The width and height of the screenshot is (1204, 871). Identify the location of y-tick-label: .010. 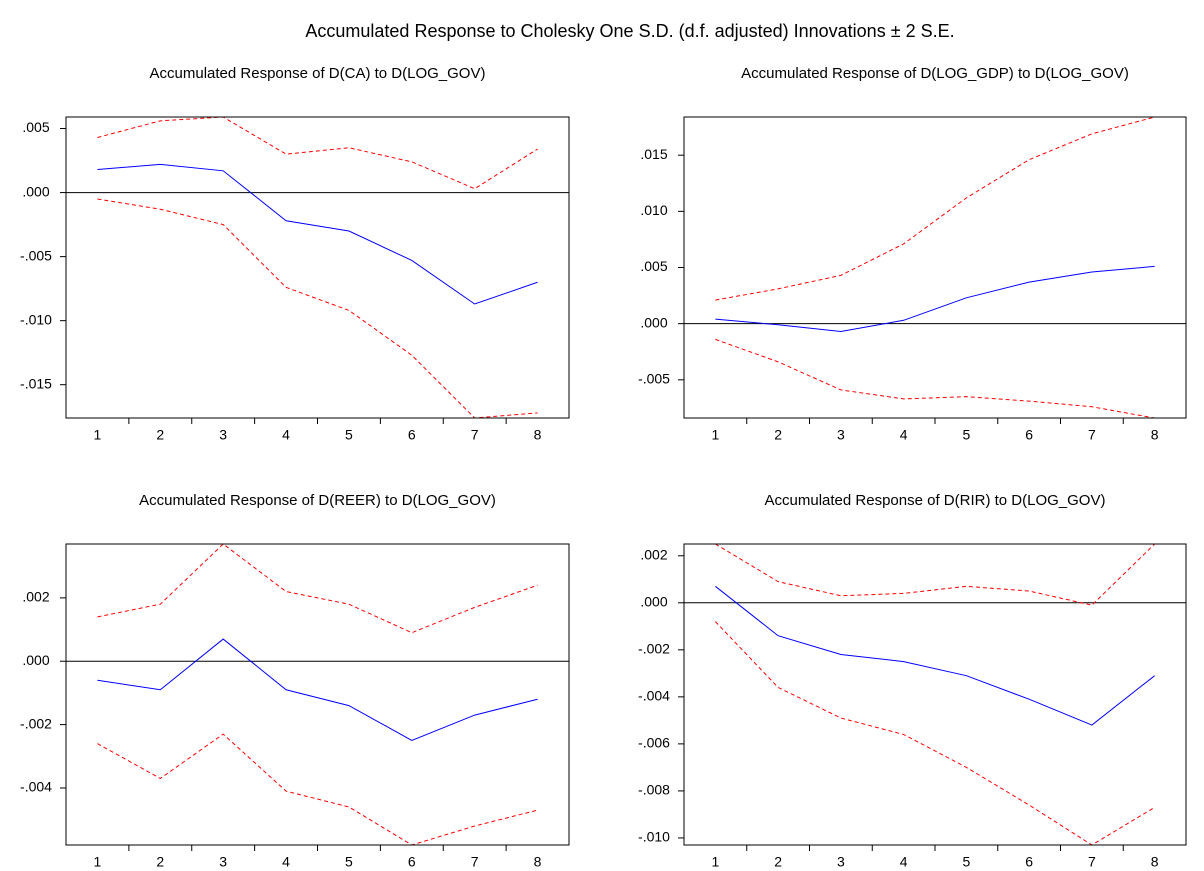
(653, 210).